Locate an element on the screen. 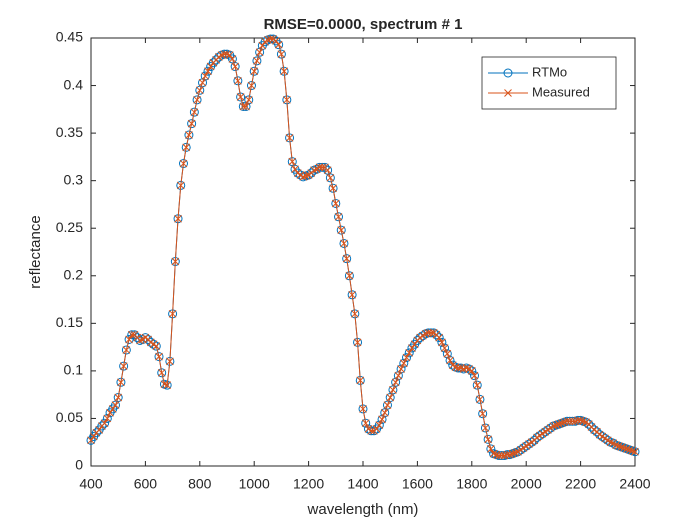 The image size is (700, 525). legend-label: Measured is located at coordinates (561, 91).